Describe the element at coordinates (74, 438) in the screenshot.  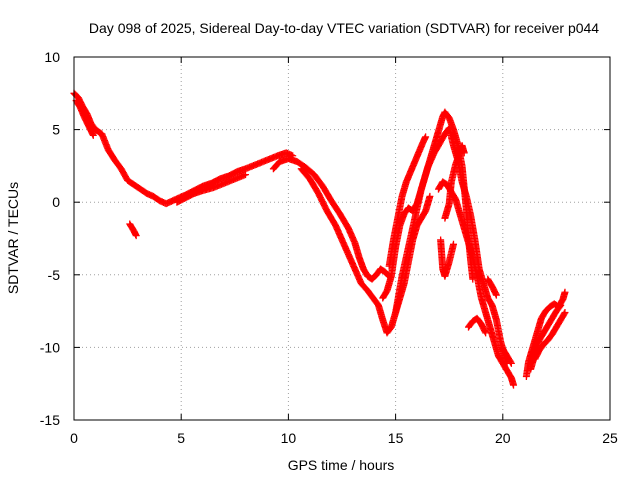
I see `x-tick-label: 0` at that location.